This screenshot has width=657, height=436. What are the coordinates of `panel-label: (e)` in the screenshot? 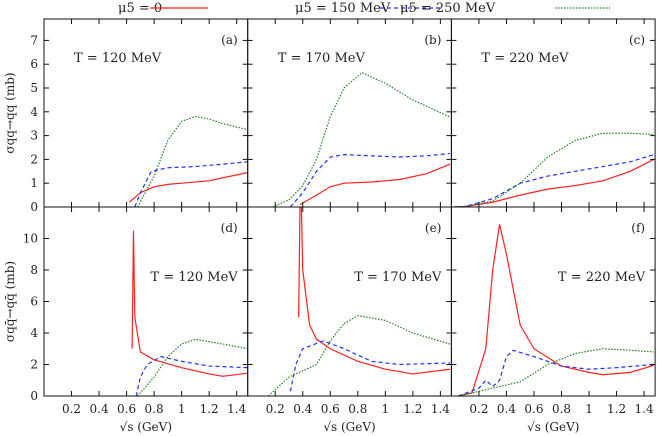 It's located at (433, 228).